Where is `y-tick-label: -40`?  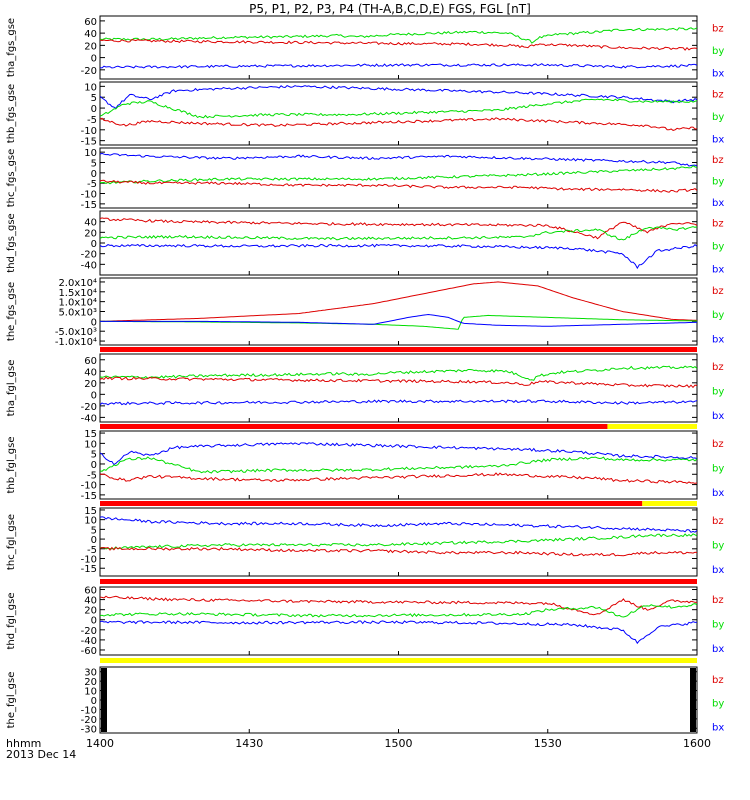 y-tick-label: -40 is located at coordinates (89, 641).